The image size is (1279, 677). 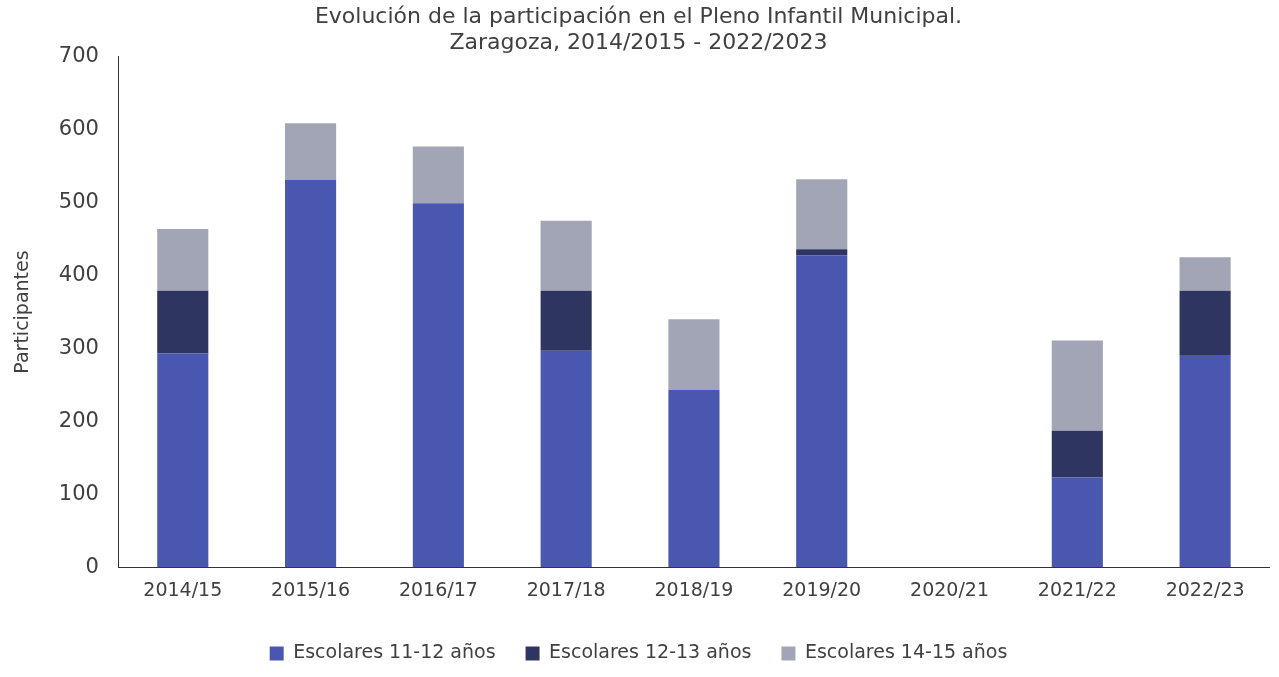 What do you see at coordinates (1077, 588) in the screenshot?
I see `x-tick-label: 2021/22` at bounding box center [1077, 588].